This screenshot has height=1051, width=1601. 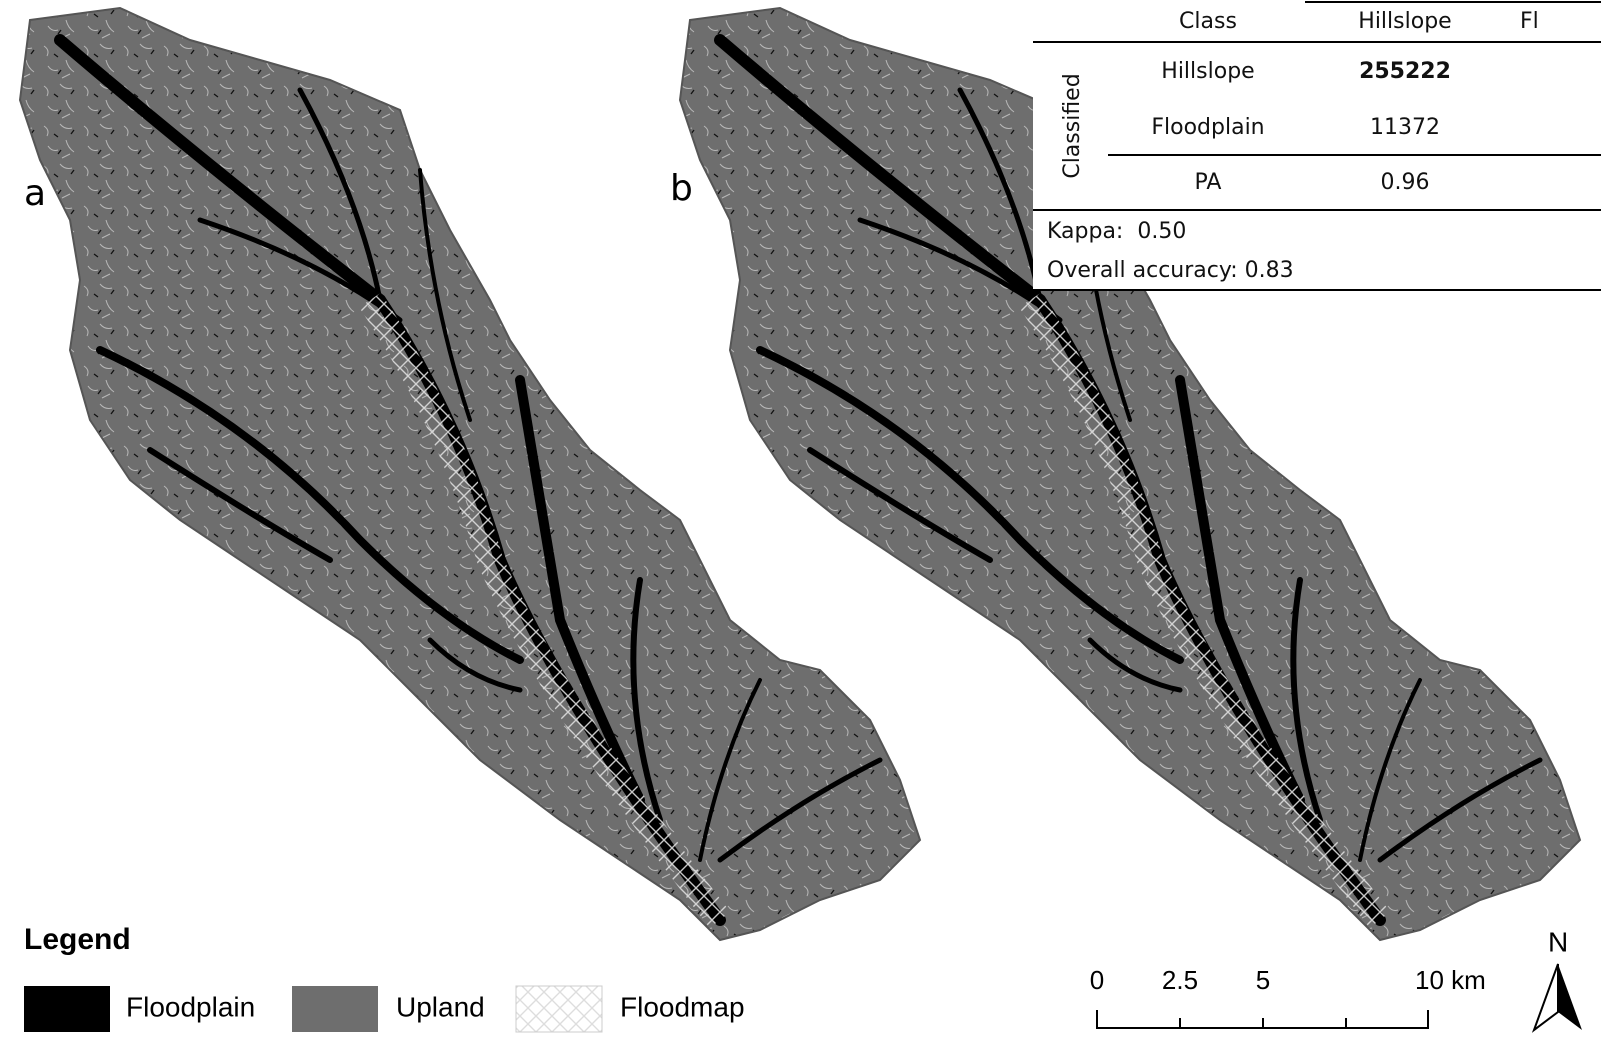 What do you see at coordinates (681, 188) in the screenshot?
I see `panel-label: b` at bounding box center [681, 188].